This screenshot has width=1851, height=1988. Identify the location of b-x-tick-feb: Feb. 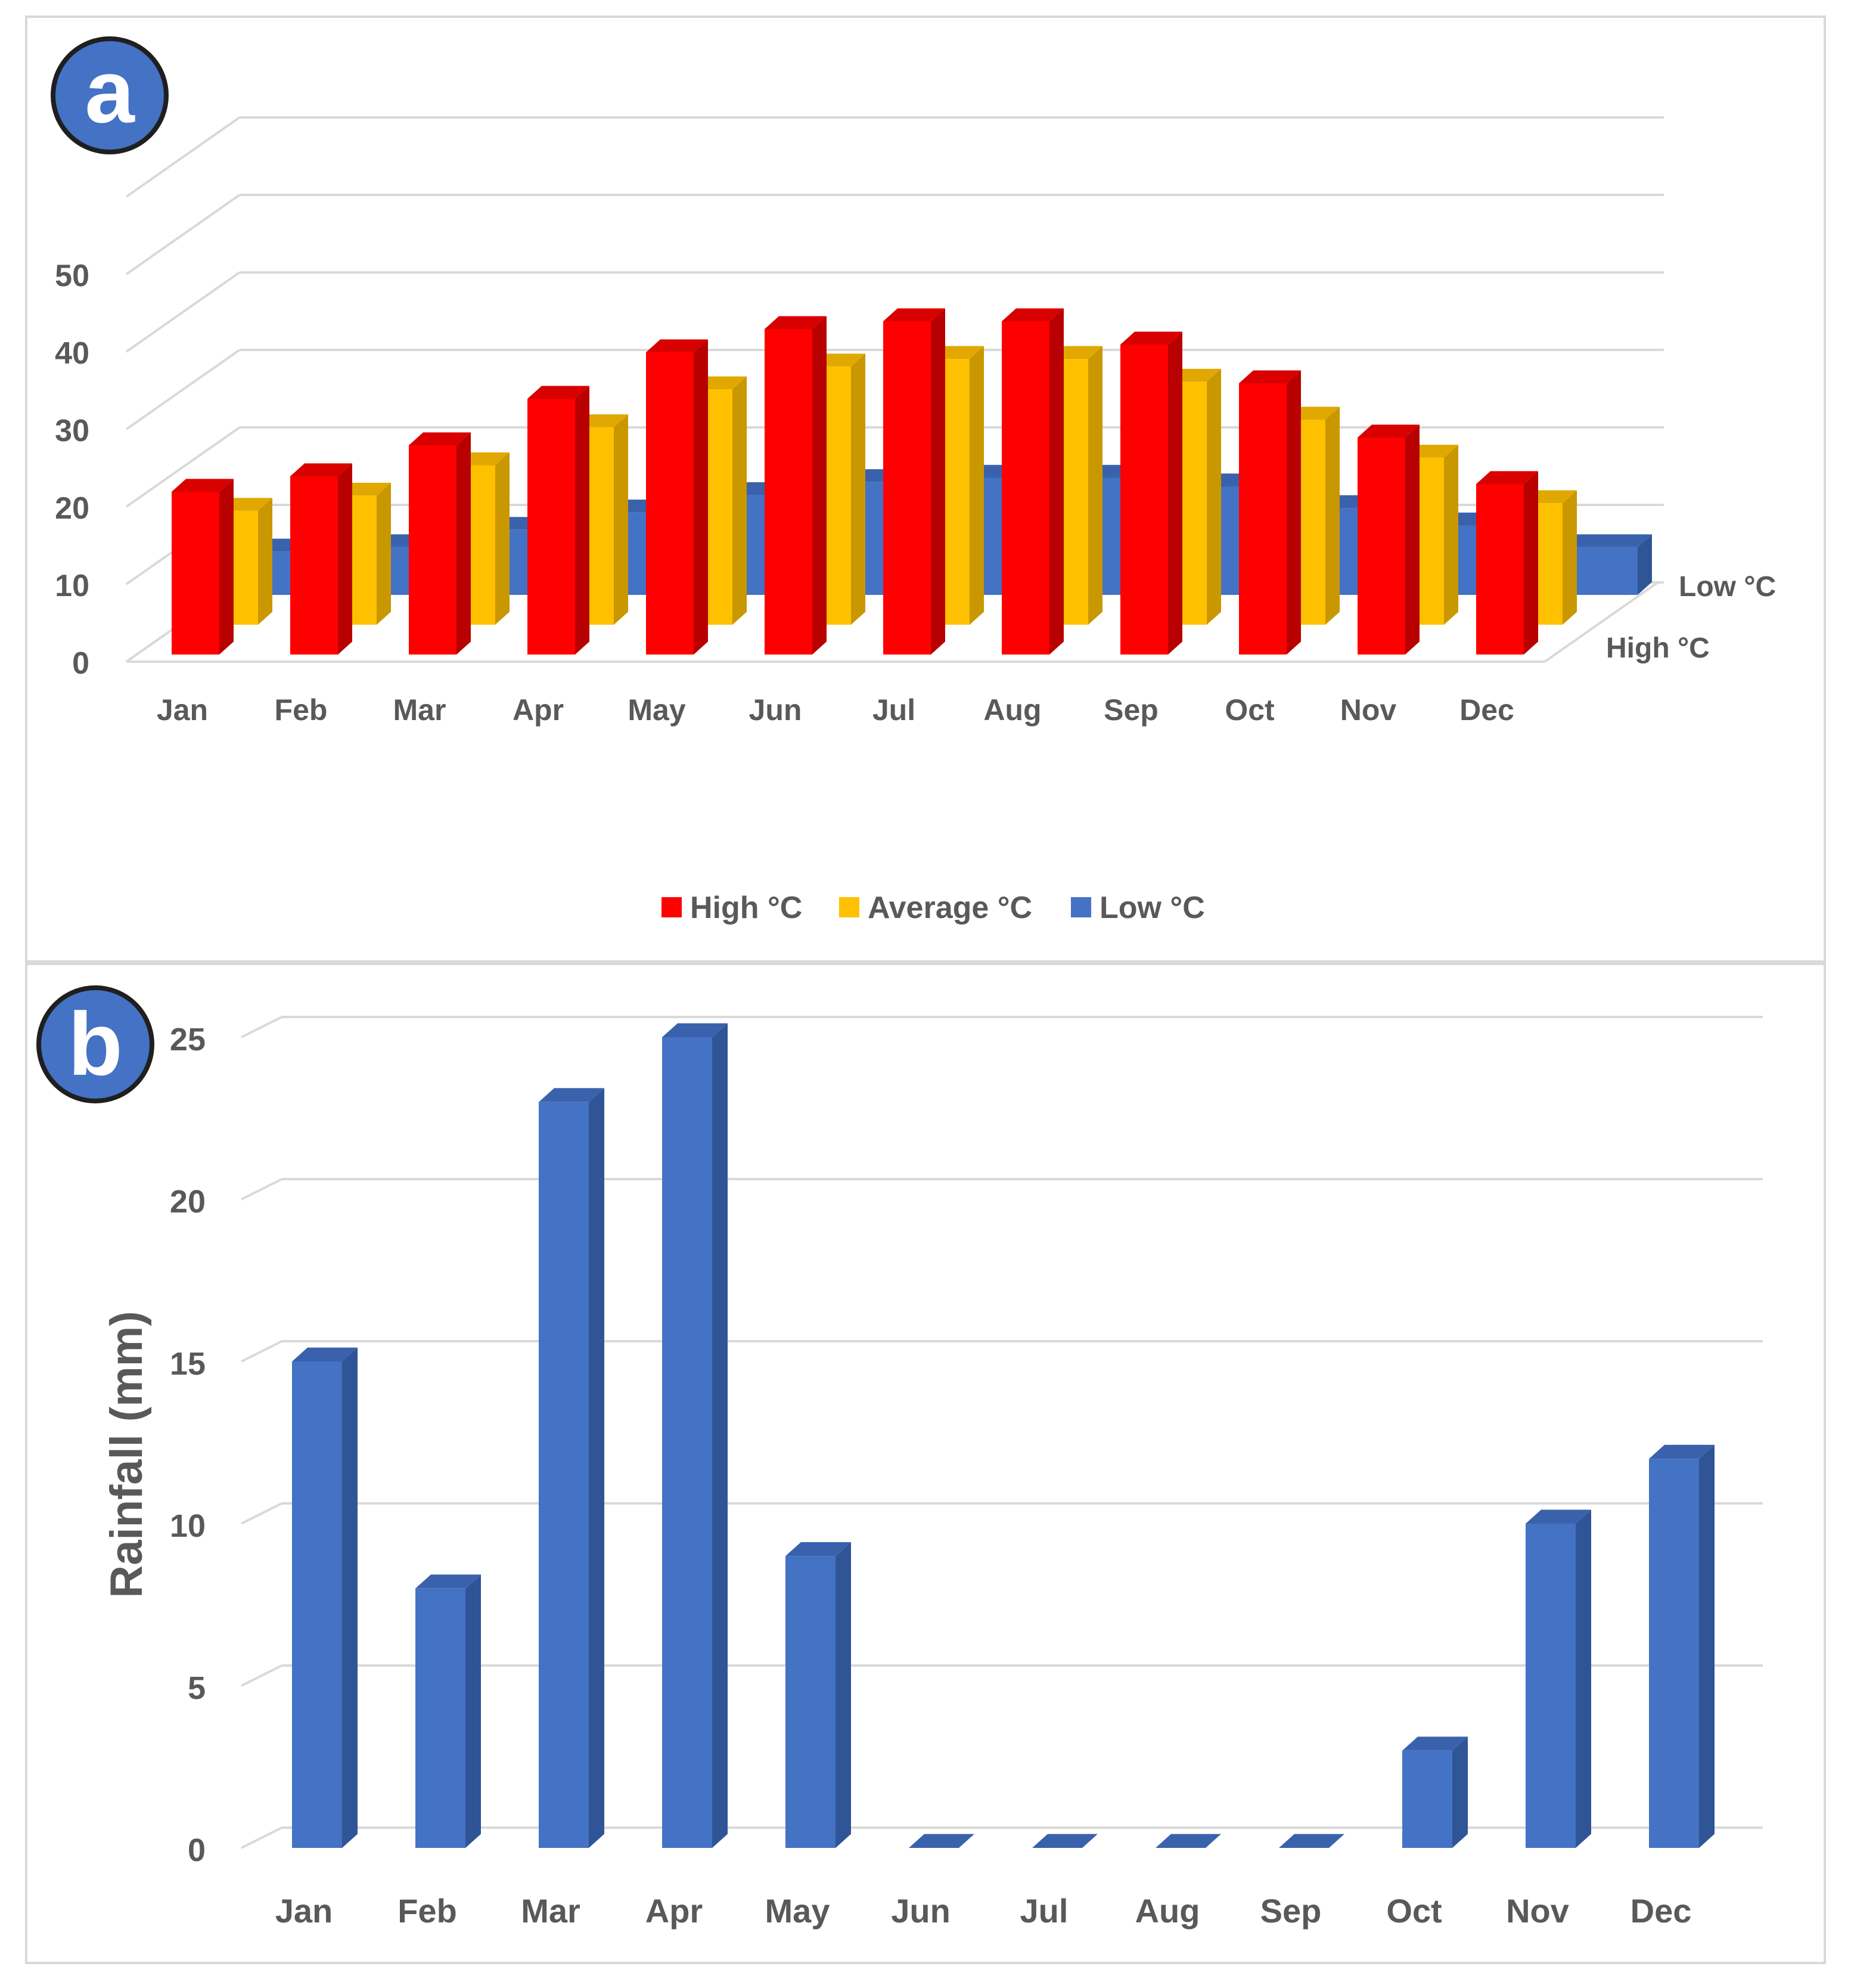
(427, 1911).